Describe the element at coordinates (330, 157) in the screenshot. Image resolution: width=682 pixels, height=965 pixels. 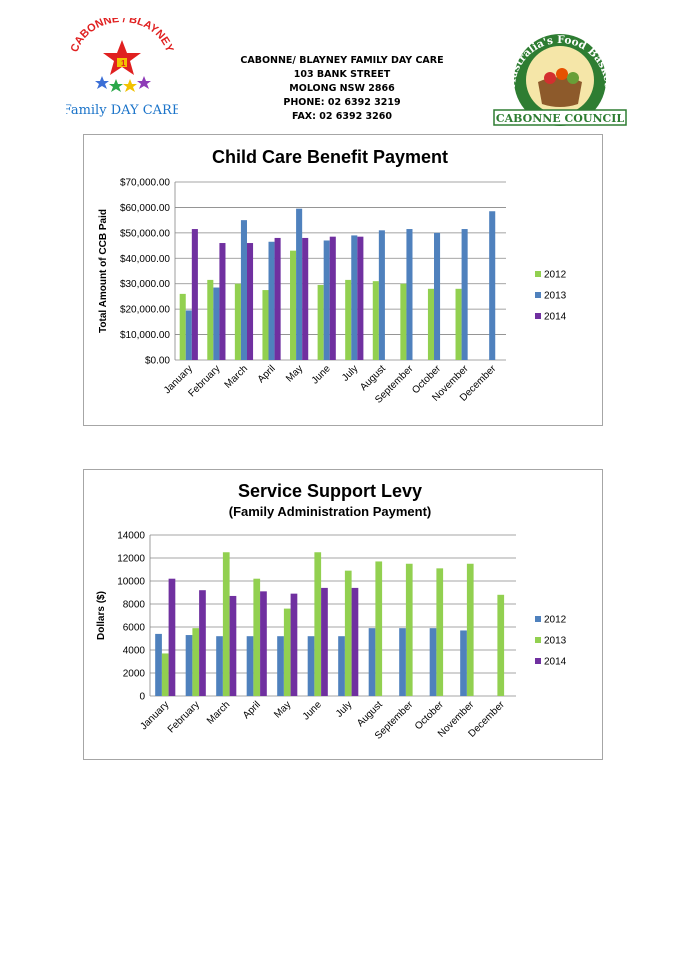
I see `chart-title: Child Care Benefit Payment` at that location.